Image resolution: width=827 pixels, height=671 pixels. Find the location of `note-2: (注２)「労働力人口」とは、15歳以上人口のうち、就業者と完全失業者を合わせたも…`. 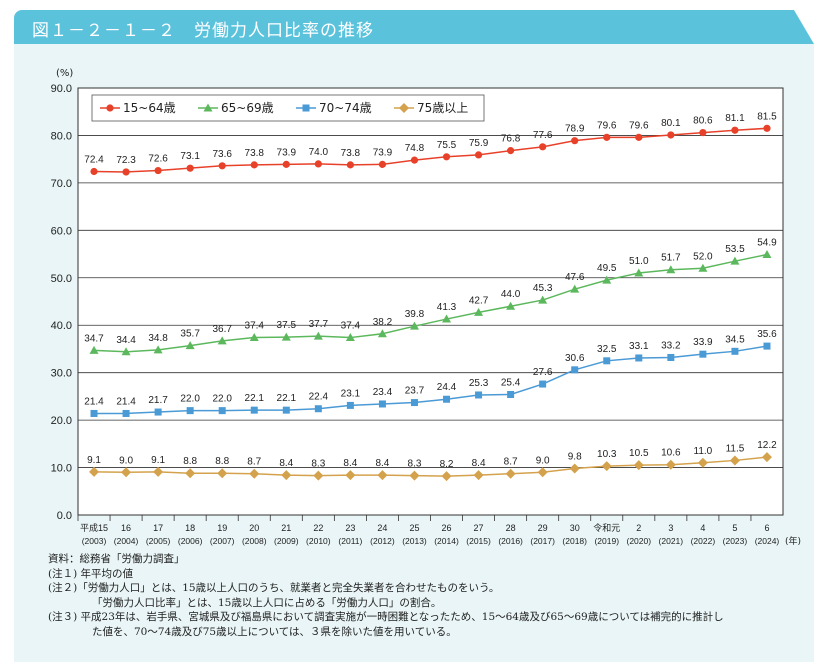

note-2: (注２)「労働力人口」とは、15歳以上人口のうち、就業者と完全失業者を合わせたも… is located at coordinates (274, 588).